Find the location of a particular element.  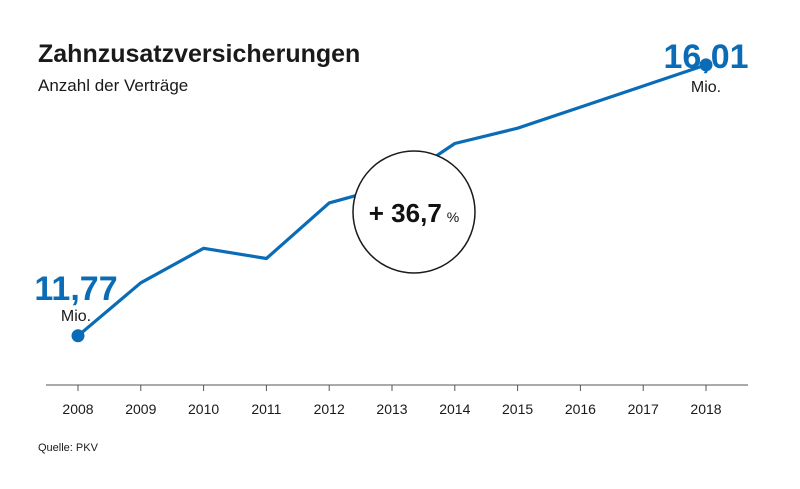

growth-badge-value: + 36,7 is located at coordinates (405, 213).